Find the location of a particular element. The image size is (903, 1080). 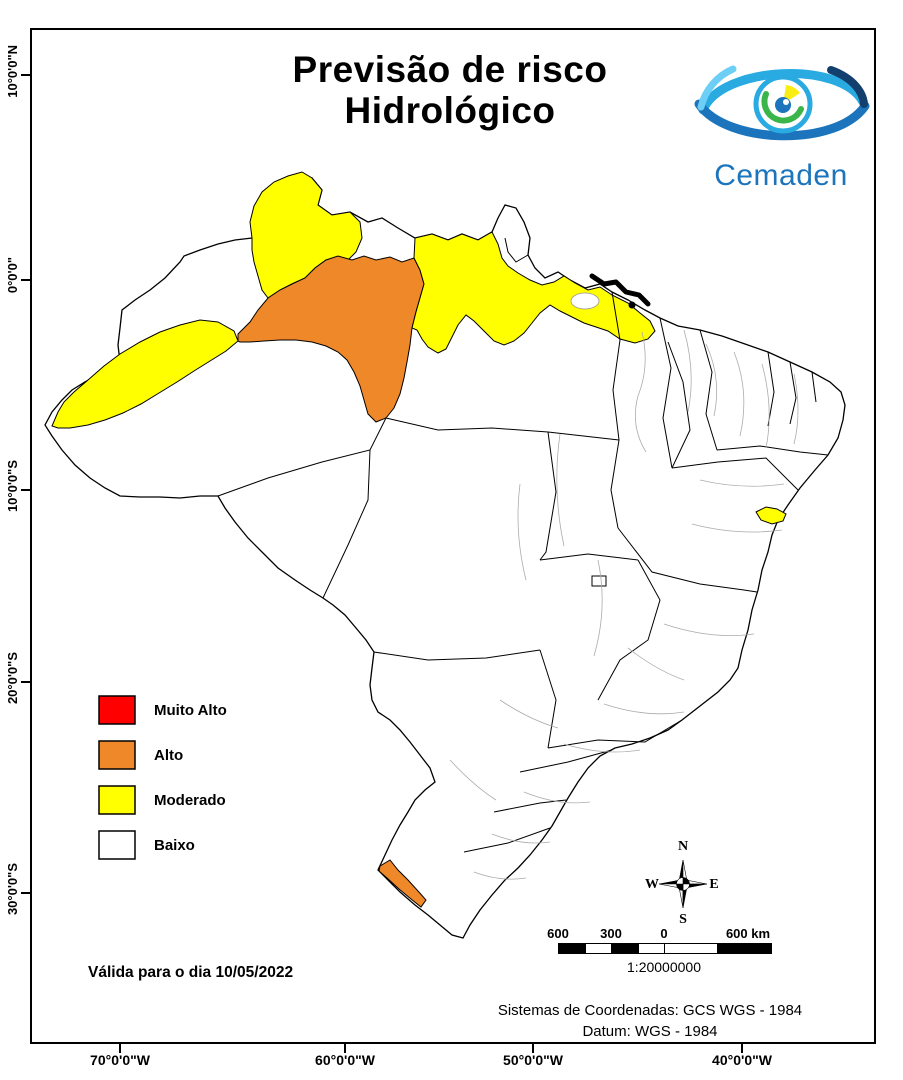

legend-item-muito-alto: Muito Alto is located at coordinates (162, 710).